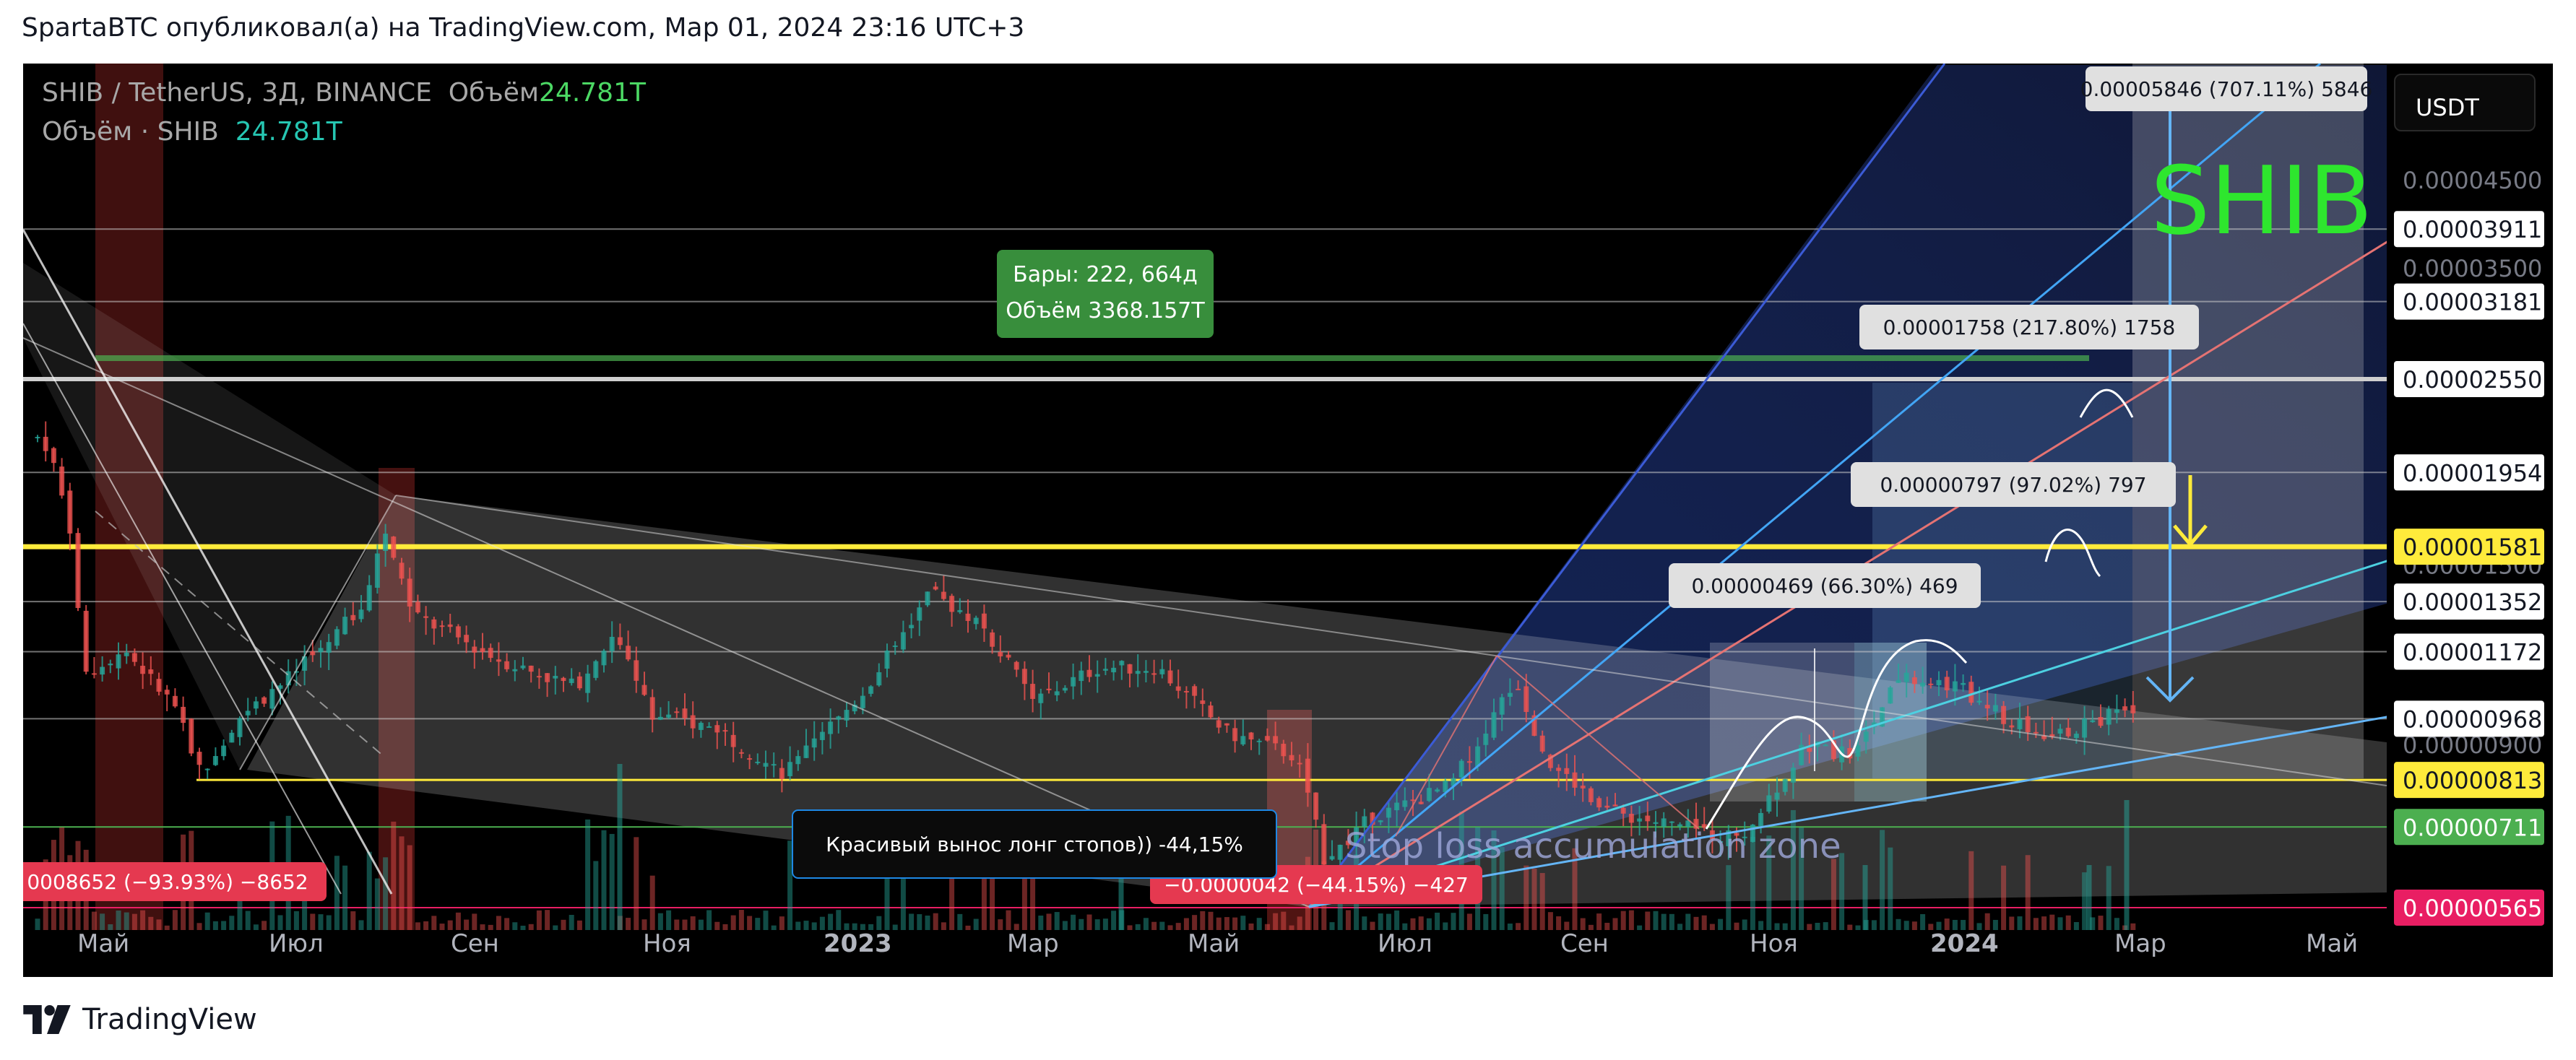 Image resolution: width=2576 pixels, height=1060 pixels. What do you see at coordinates (288, 132) in the screenshot?
I see `volume-indicator-value: 24.781T` at bounding box center [288, 132].